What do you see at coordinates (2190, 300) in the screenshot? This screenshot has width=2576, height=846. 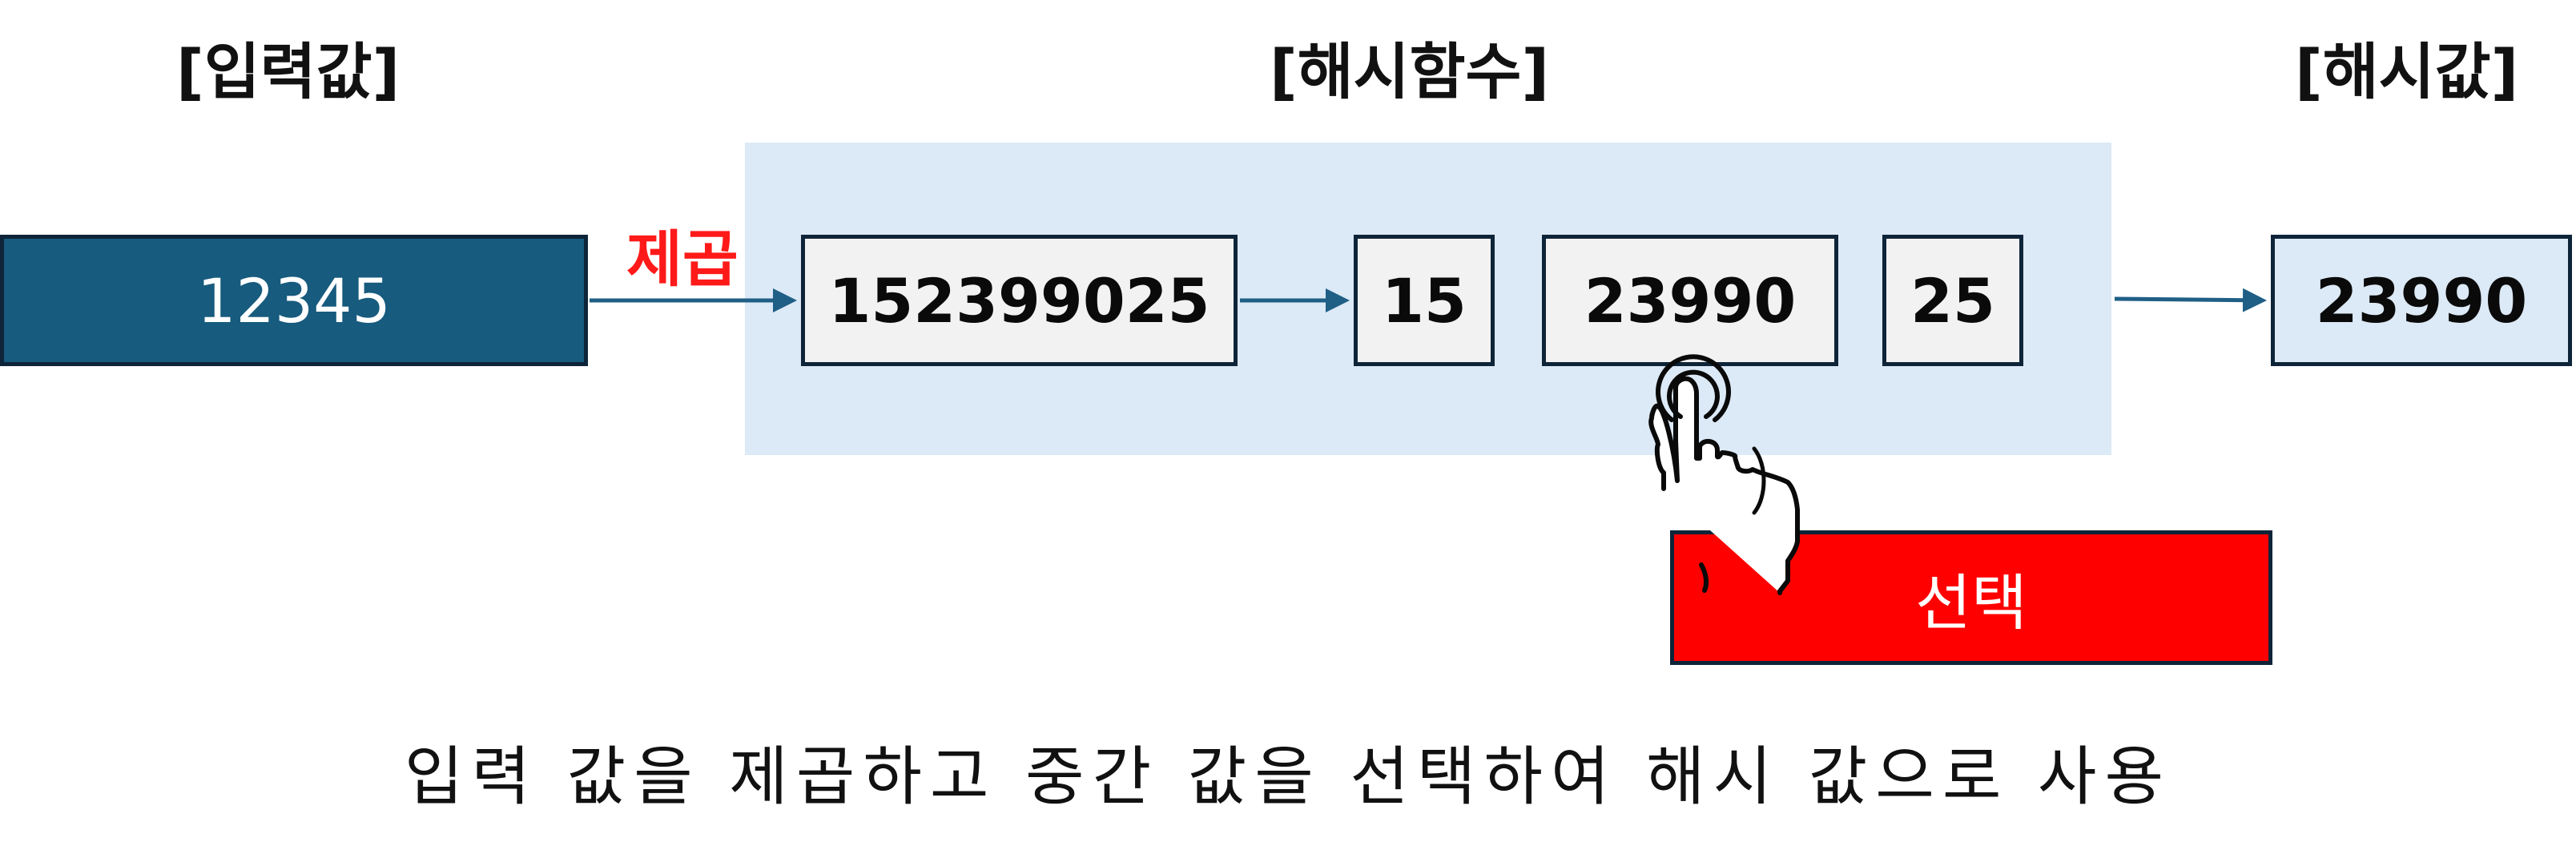 I see `arrow-to-hash-value` at bounding box center [2190, 300].